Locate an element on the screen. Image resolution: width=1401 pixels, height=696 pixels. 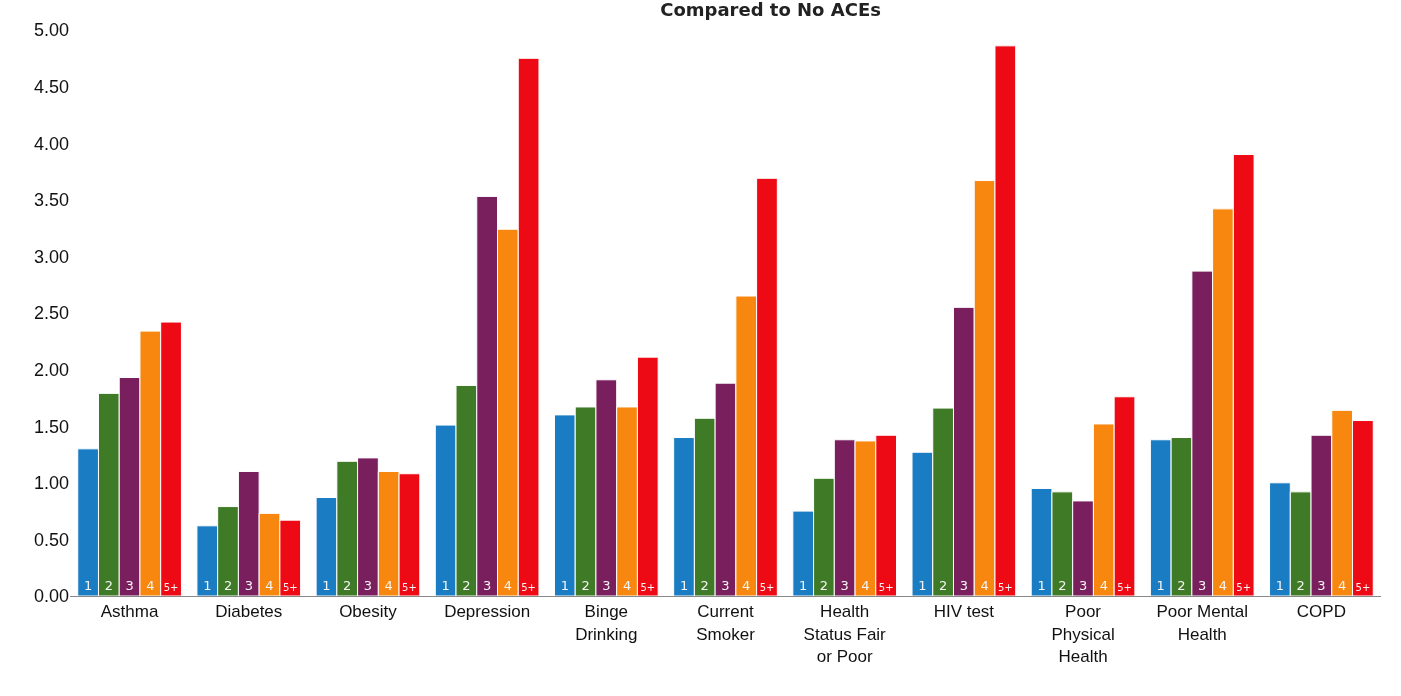
x-tick-label: Current Smoker is located at coordinates (726, 623).